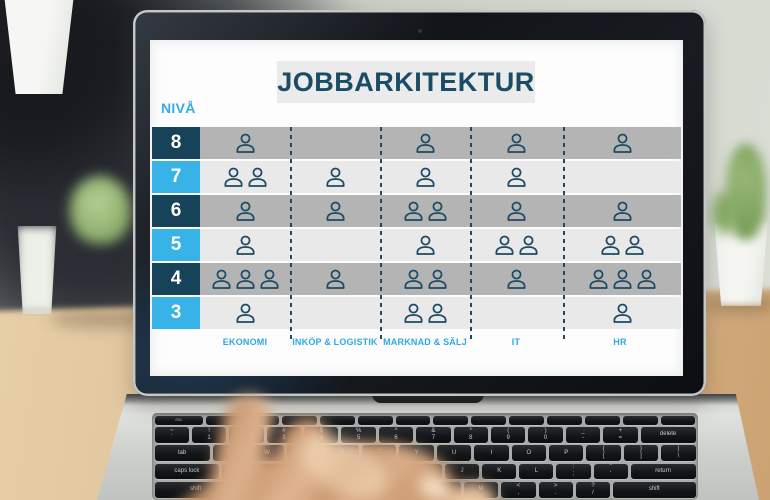  Describe the element at coordinates (518, 489) in the screenshot. I see `key-<-,: < ,` at that location.